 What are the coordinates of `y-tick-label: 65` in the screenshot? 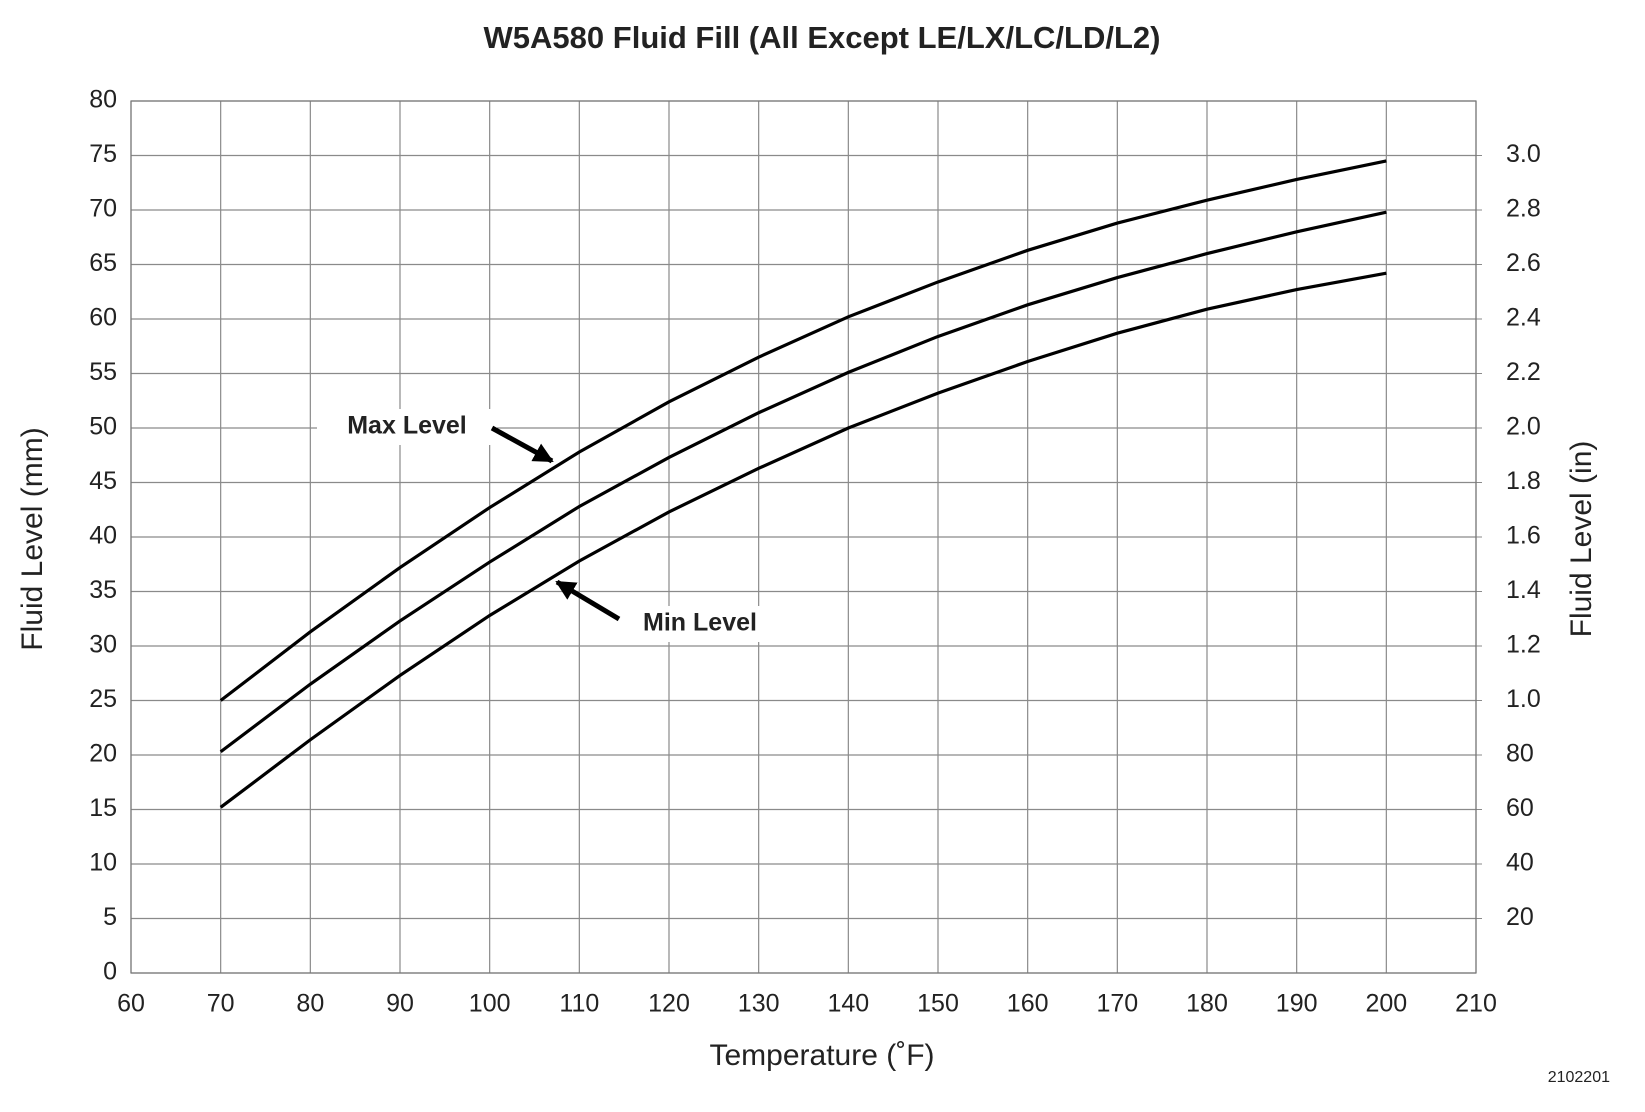 It's located at (103, 263).